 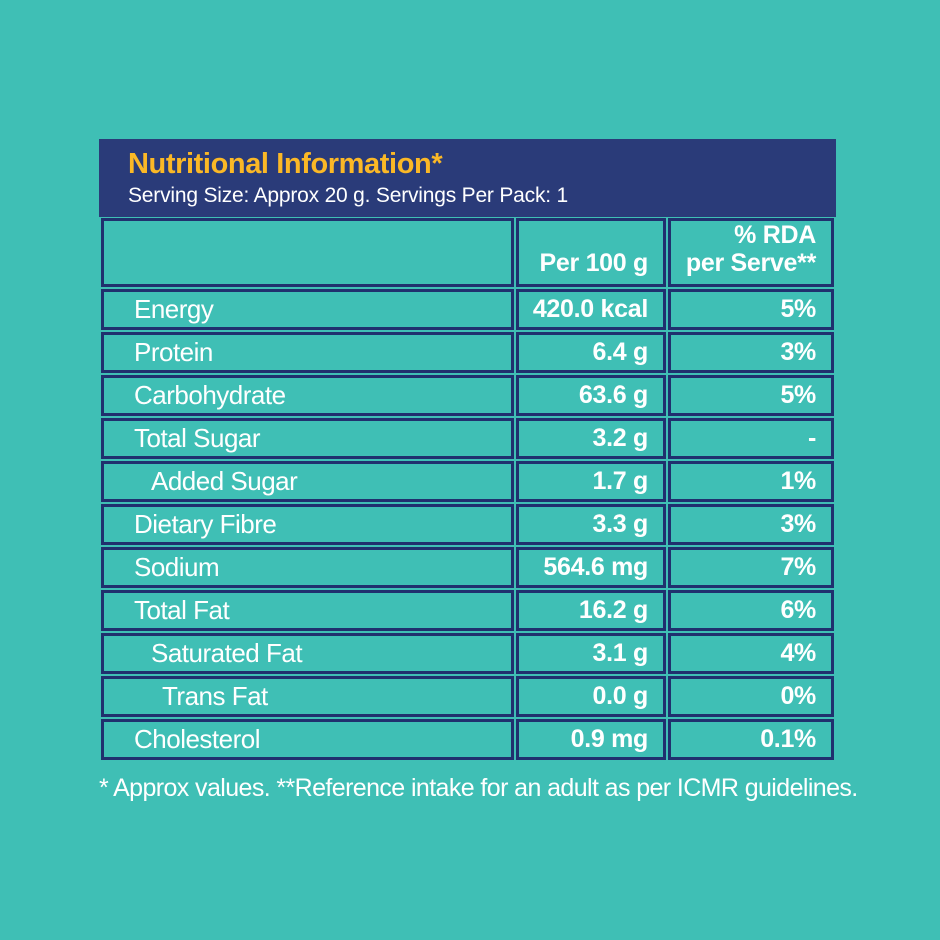 What do you see at coordinates (751, 481) in the screenshot?
I see `rda-value: 1%` at bounding box center [751, 481].